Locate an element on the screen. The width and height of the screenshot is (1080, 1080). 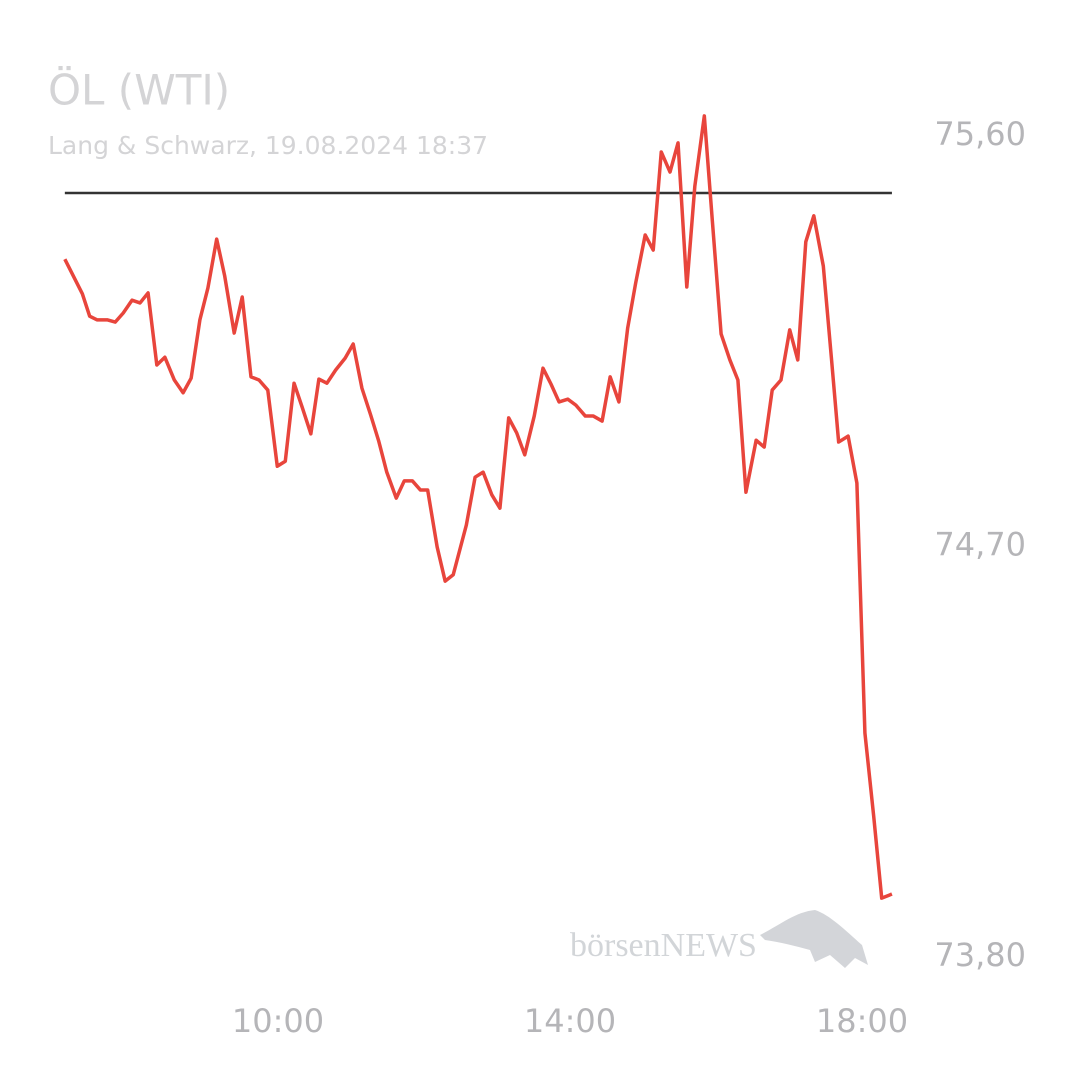
y-tick-label: 73,80 is located at coordinates (980, 955).